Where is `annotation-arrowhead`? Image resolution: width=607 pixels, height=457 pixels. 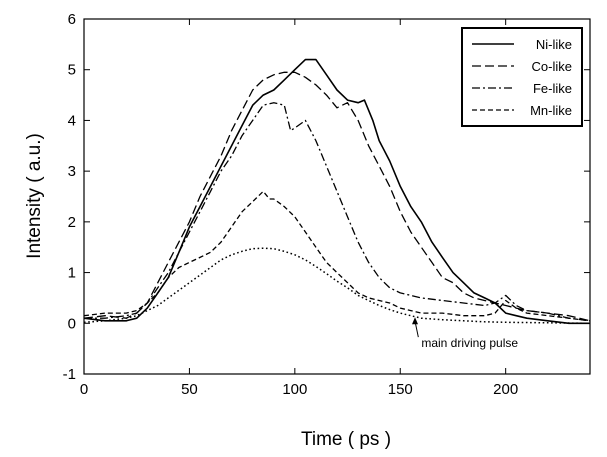
annotation-arrowhead is located at coordinates (415, 321).